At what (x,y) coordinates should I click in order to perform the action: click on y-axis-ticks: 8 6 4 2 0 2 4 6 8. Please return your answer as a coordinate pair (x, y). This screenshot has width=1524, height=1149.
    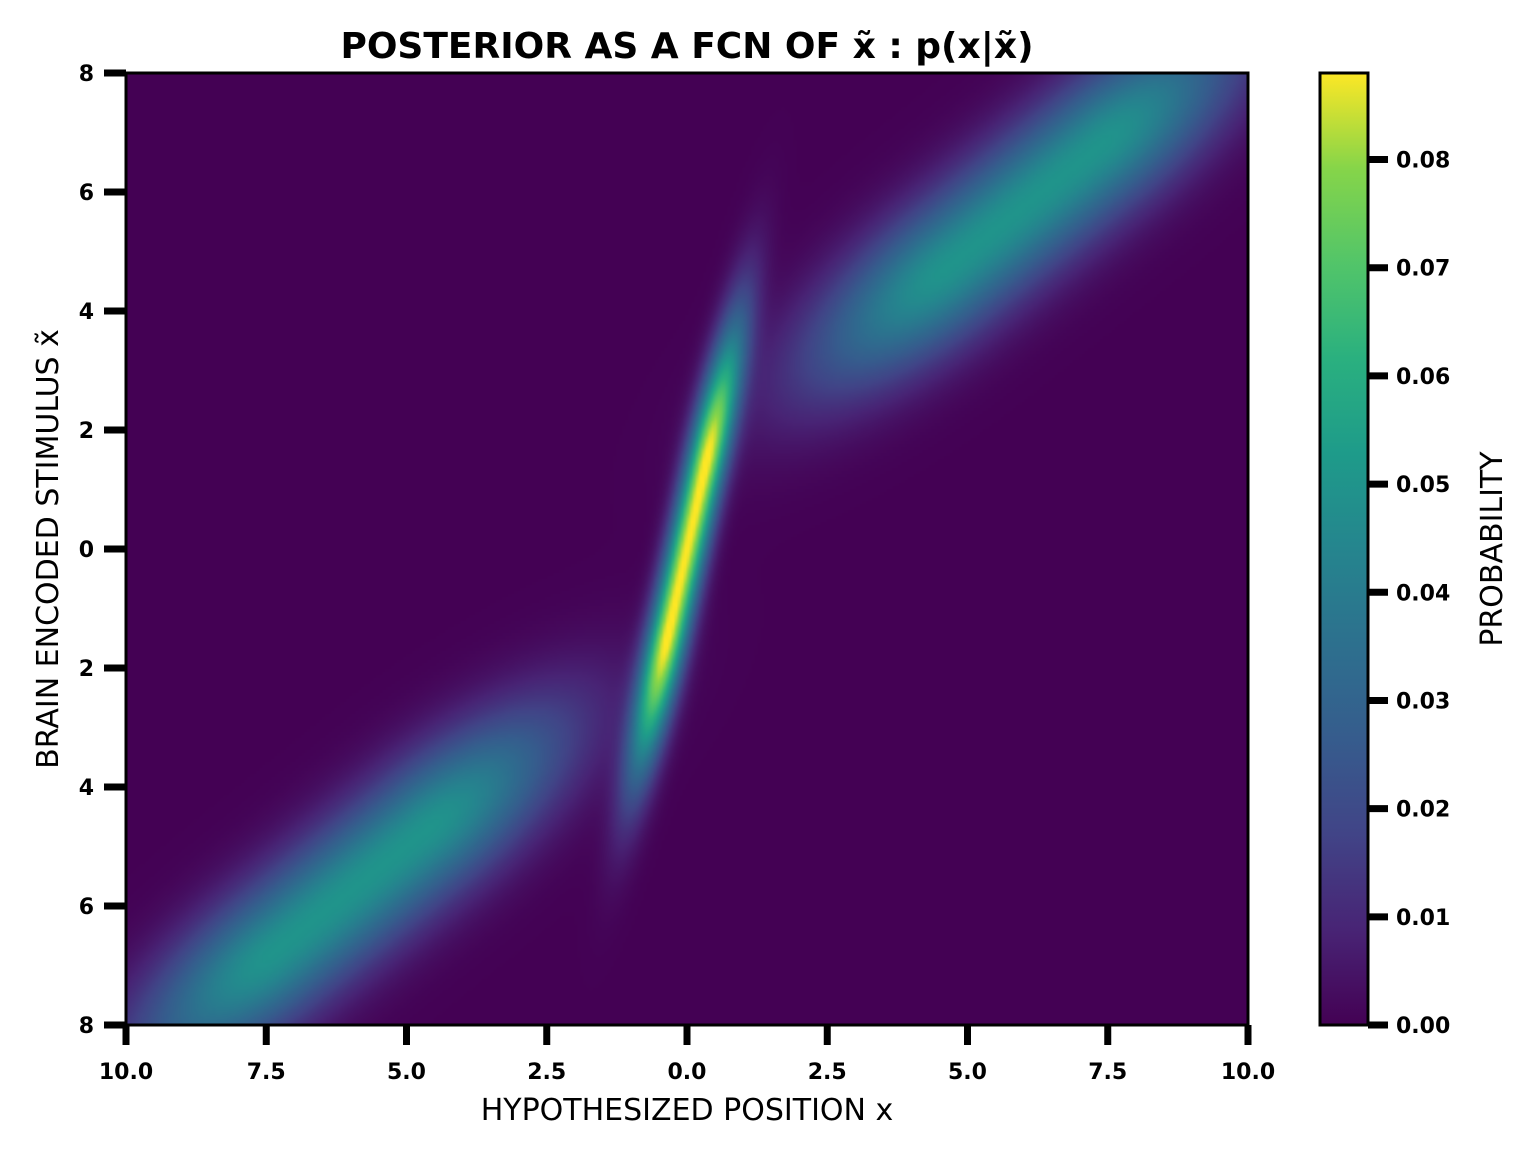
    Looking at the image, I should click on (102, 550).